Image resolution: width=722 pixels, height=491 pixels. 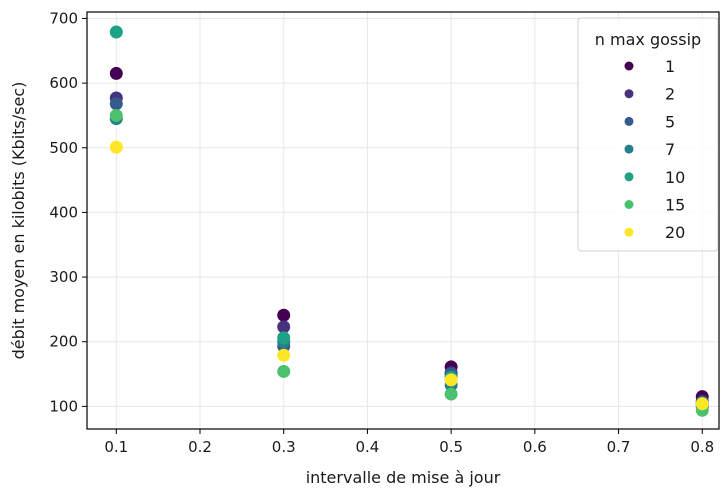 What do you see at coordinates (63, 406) in the screenshot?
I see `y-tick-label: 100` at bounding box center [63, 406].